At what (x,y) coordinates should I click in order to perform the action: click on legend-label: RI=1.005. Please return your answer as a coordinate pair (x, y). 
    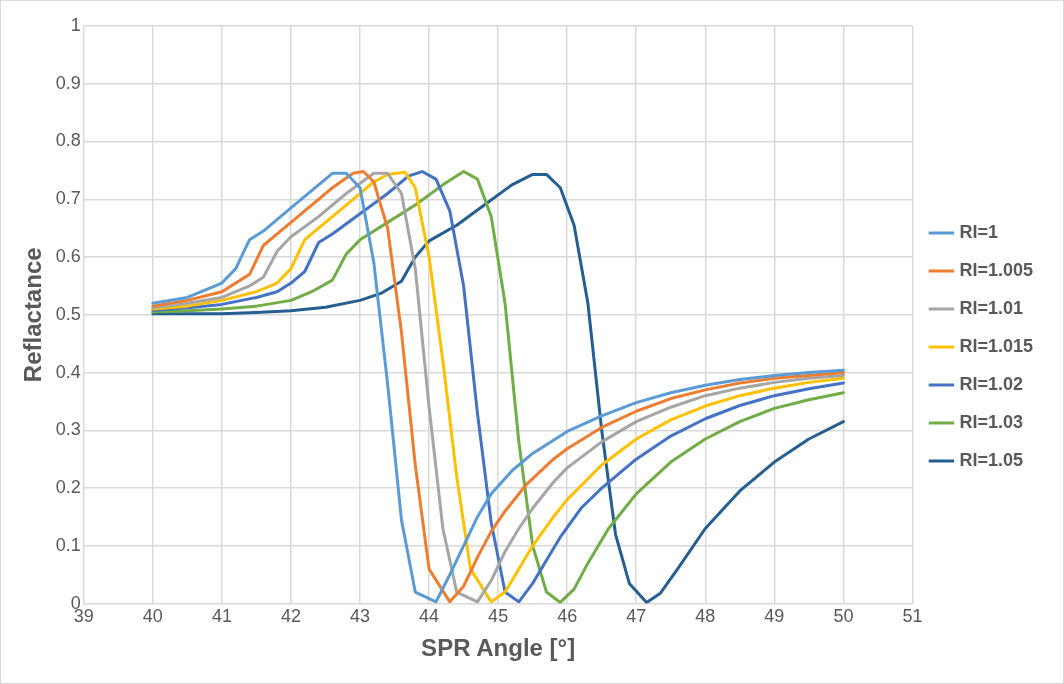
    Looking at the image, I should click on (996, 269).